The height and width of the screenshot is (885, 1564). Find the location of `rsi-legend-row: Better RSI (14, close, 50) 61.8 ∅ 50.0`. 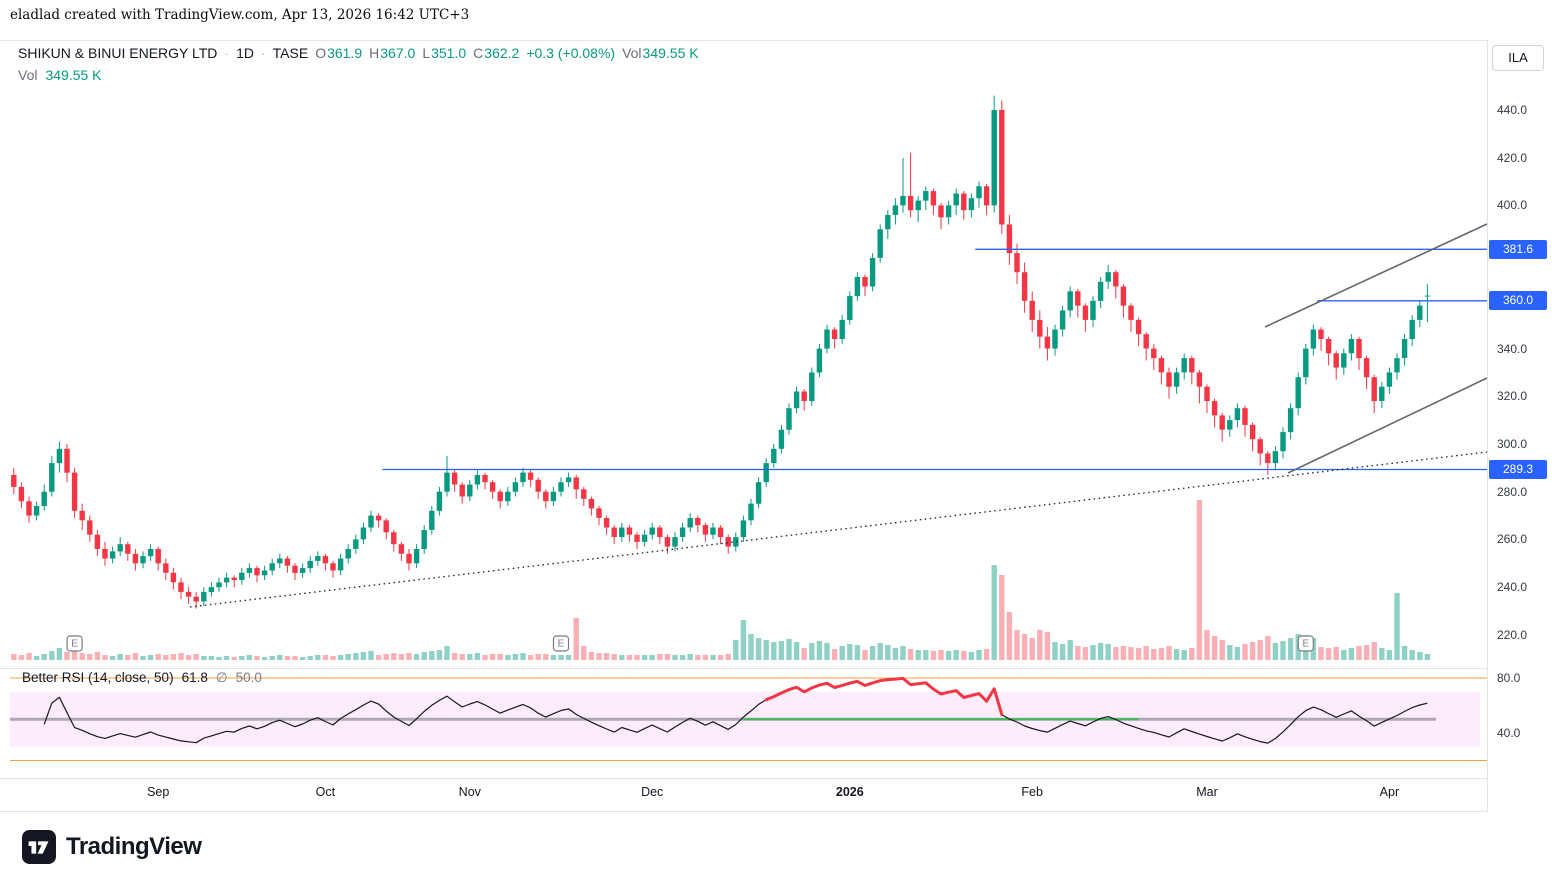

rsi-legend-row: Better RSI (14, close, 50) 61.8 ∅ 50.0 is located at coordinates (142, 678).